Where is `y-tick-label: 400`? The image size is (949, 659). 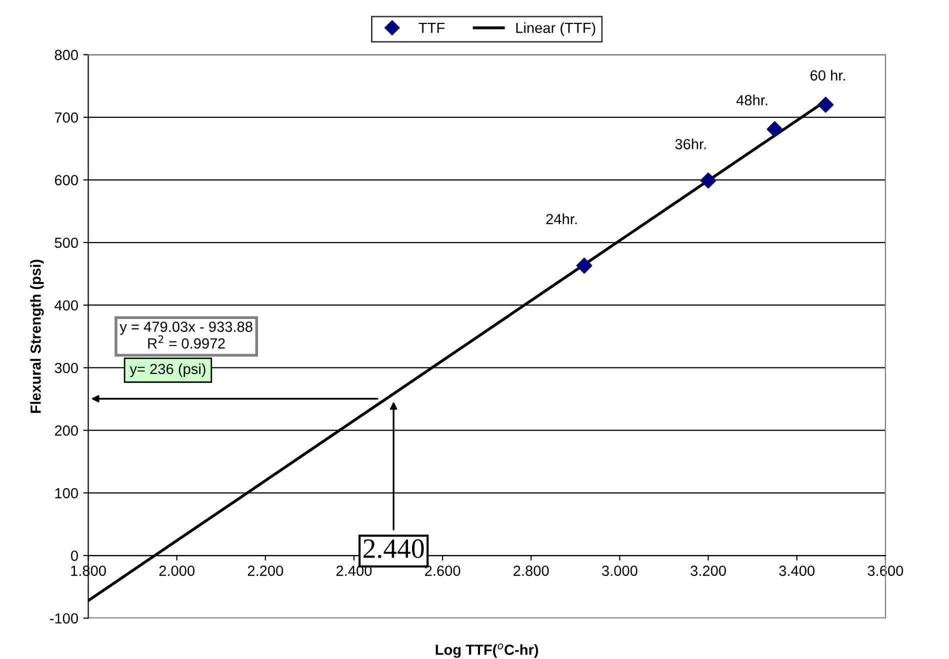
y-tick-label: 400 is located at coordinates (66, 305).